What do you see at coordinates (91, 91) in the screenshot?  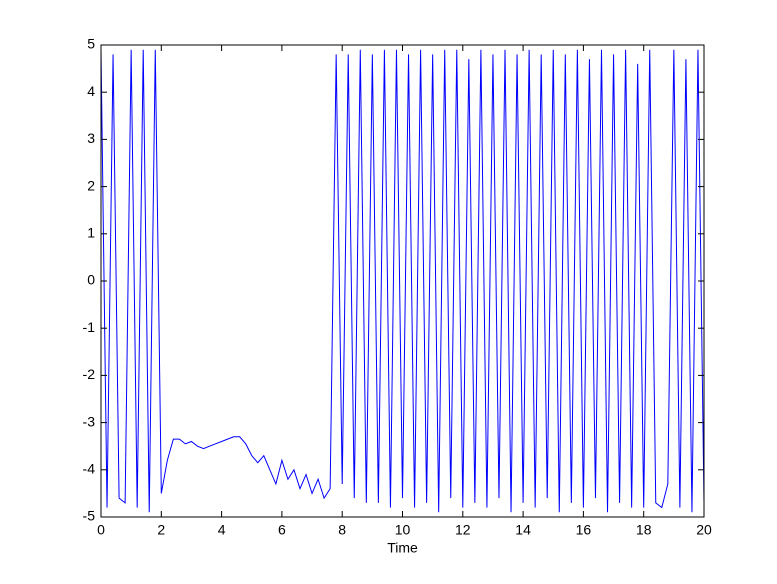 I see `y-tick-label: 4` at bounding box center [91, 91].